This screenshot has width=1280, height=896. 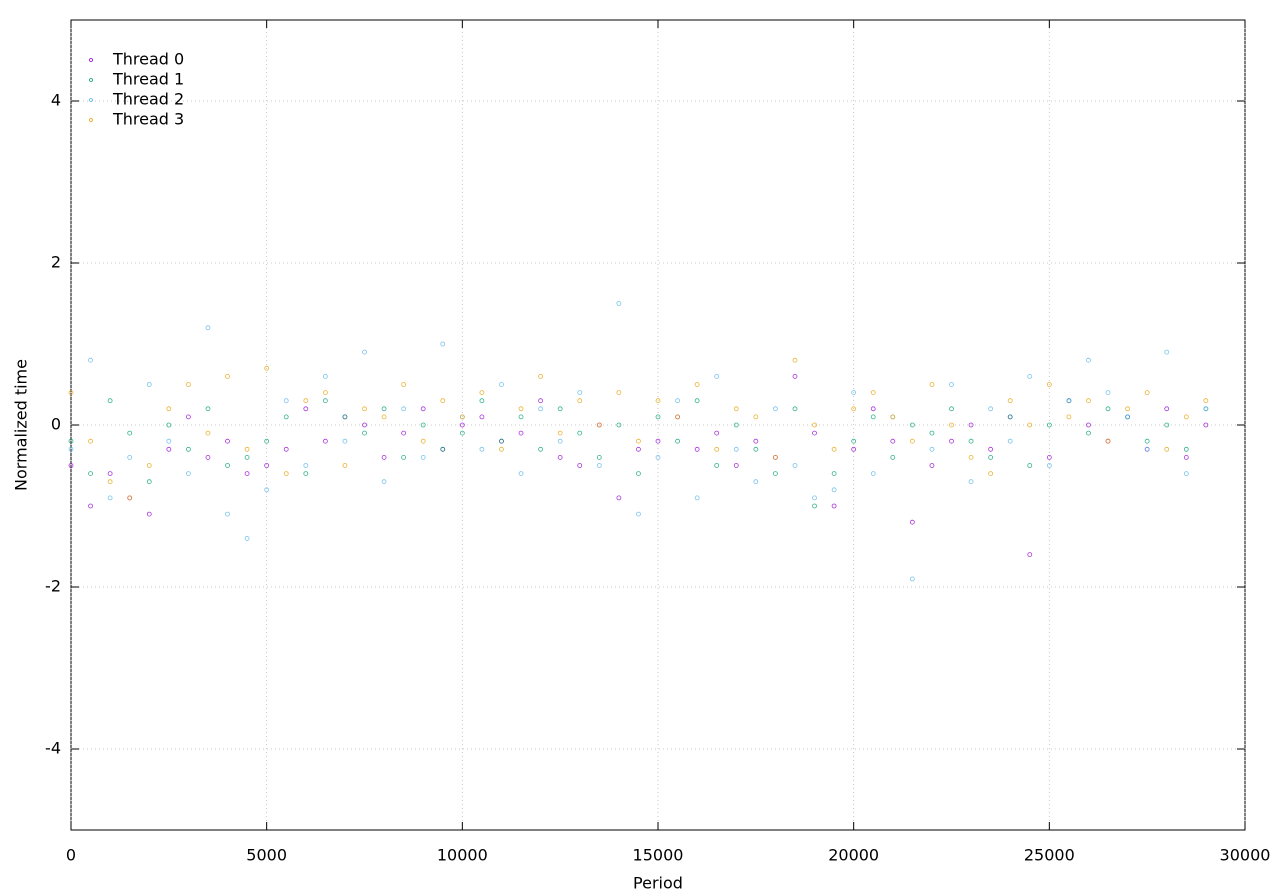 What do you see at coordinates (56, 262) in the screenshot?
I see `y-tick-label: 2` at bounding box center [56, 262].